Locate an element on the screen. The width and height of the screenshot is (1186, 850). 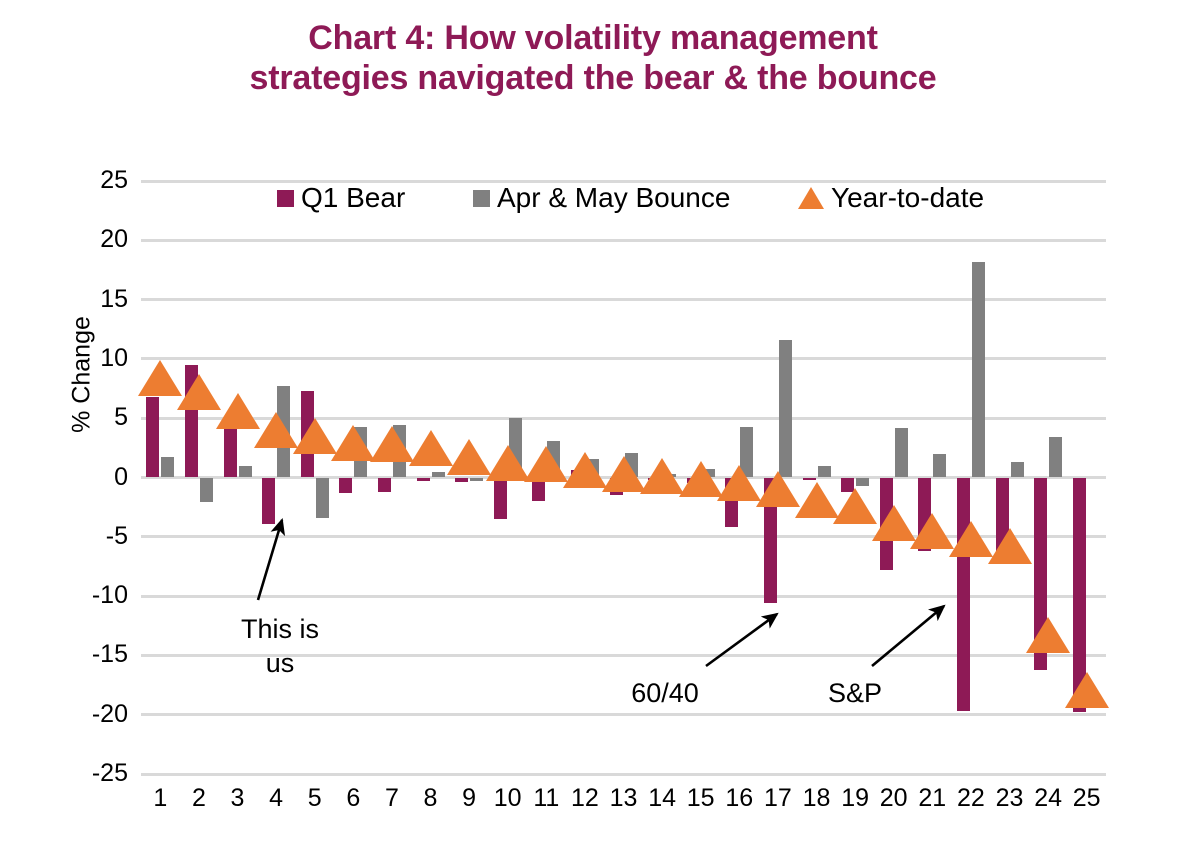
legend-label-bounce: Apr & May Bounce is located at coordinates (614, 197).